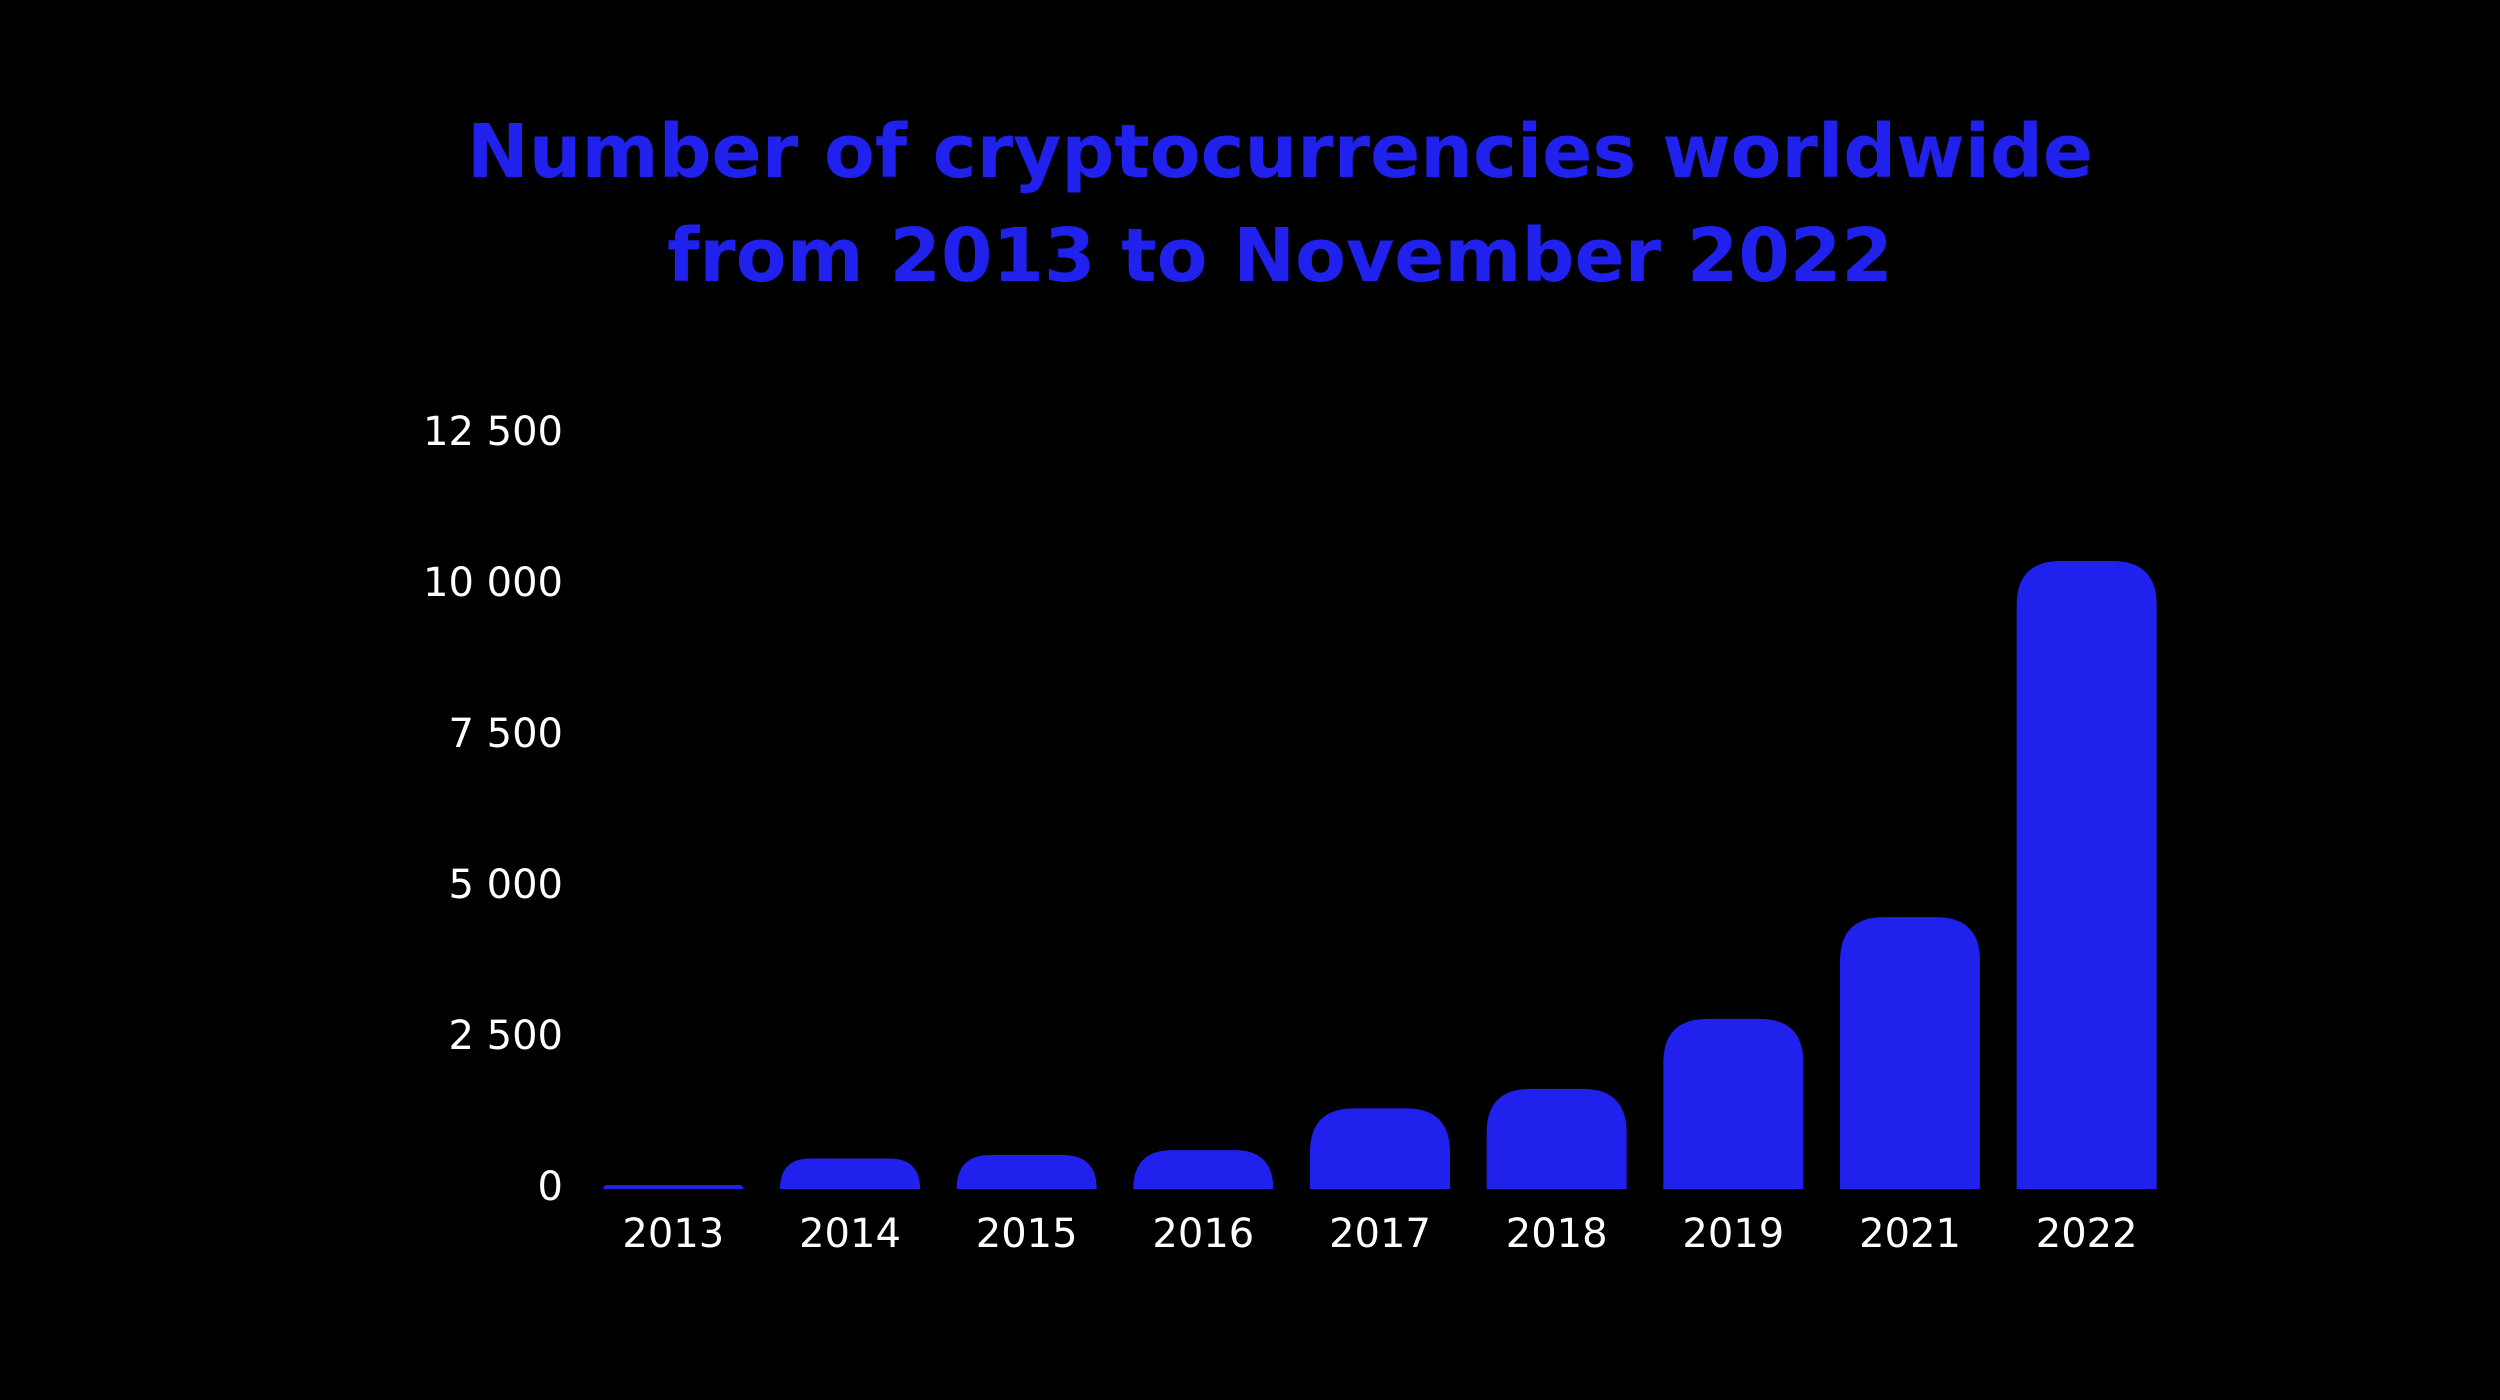 The height and width of the screenshot is (1400, 2500). Describe the element at coordinates (1733, 1103) in the screenshot. I see `bar-2019` at that location.